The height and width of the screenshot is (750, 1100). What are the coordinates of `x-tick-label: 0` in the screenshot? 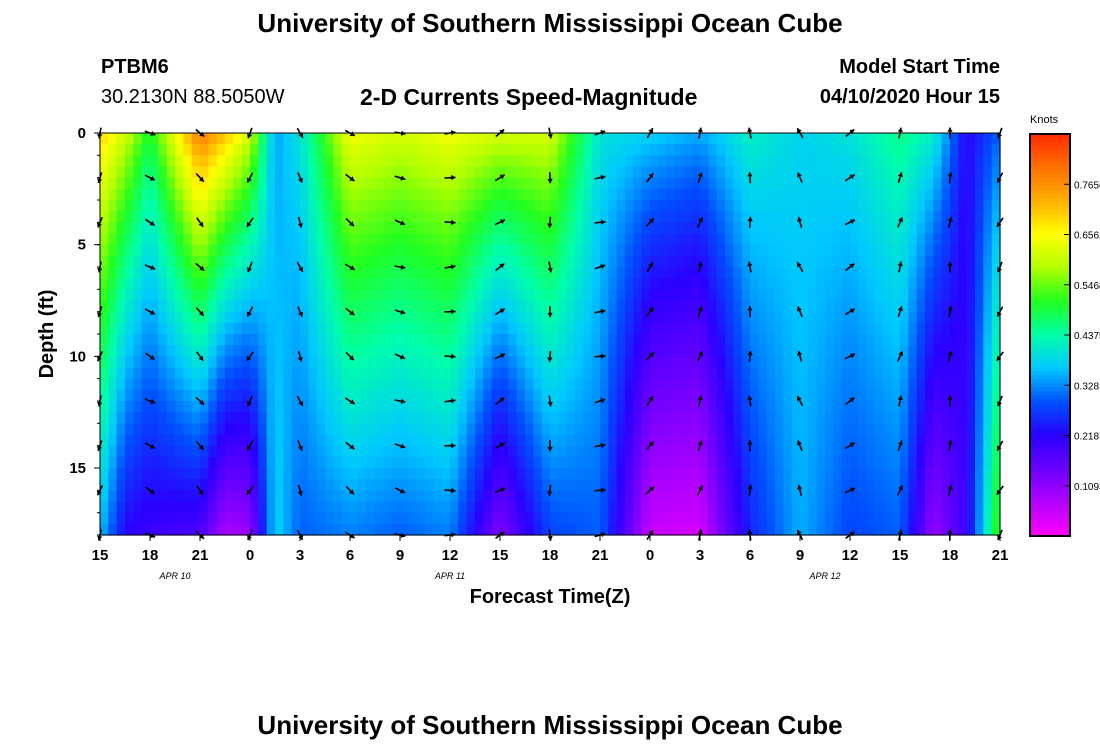 It's located at (650, 555).